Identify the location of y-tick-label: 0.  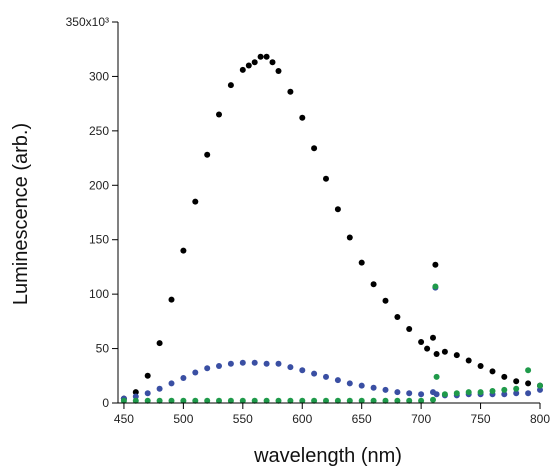
(105, 403).